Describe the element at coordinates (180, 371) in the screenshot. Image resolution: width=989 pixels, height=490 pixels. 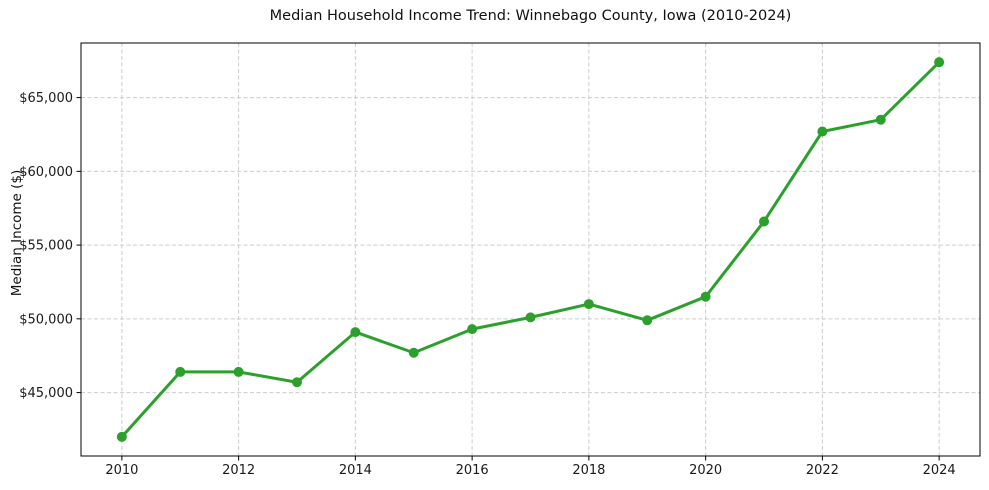
I see `data-point-2011` at that location.